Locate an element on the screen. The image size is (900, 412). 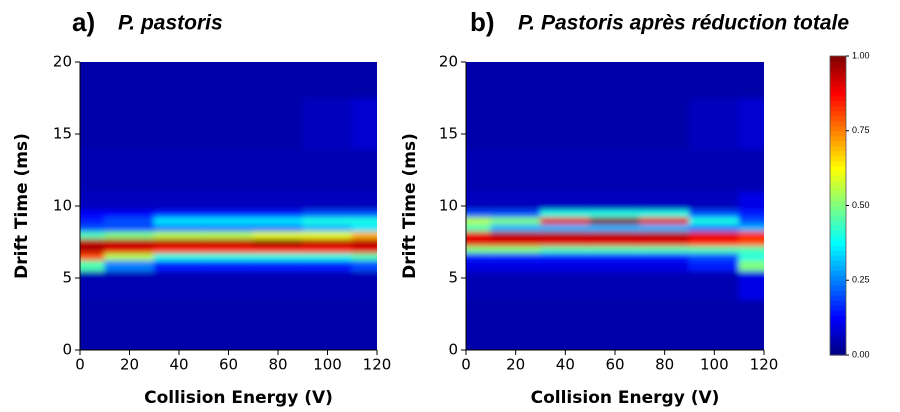
colorbar-tick-label: 0.75 is located at coordinates (861, 130).